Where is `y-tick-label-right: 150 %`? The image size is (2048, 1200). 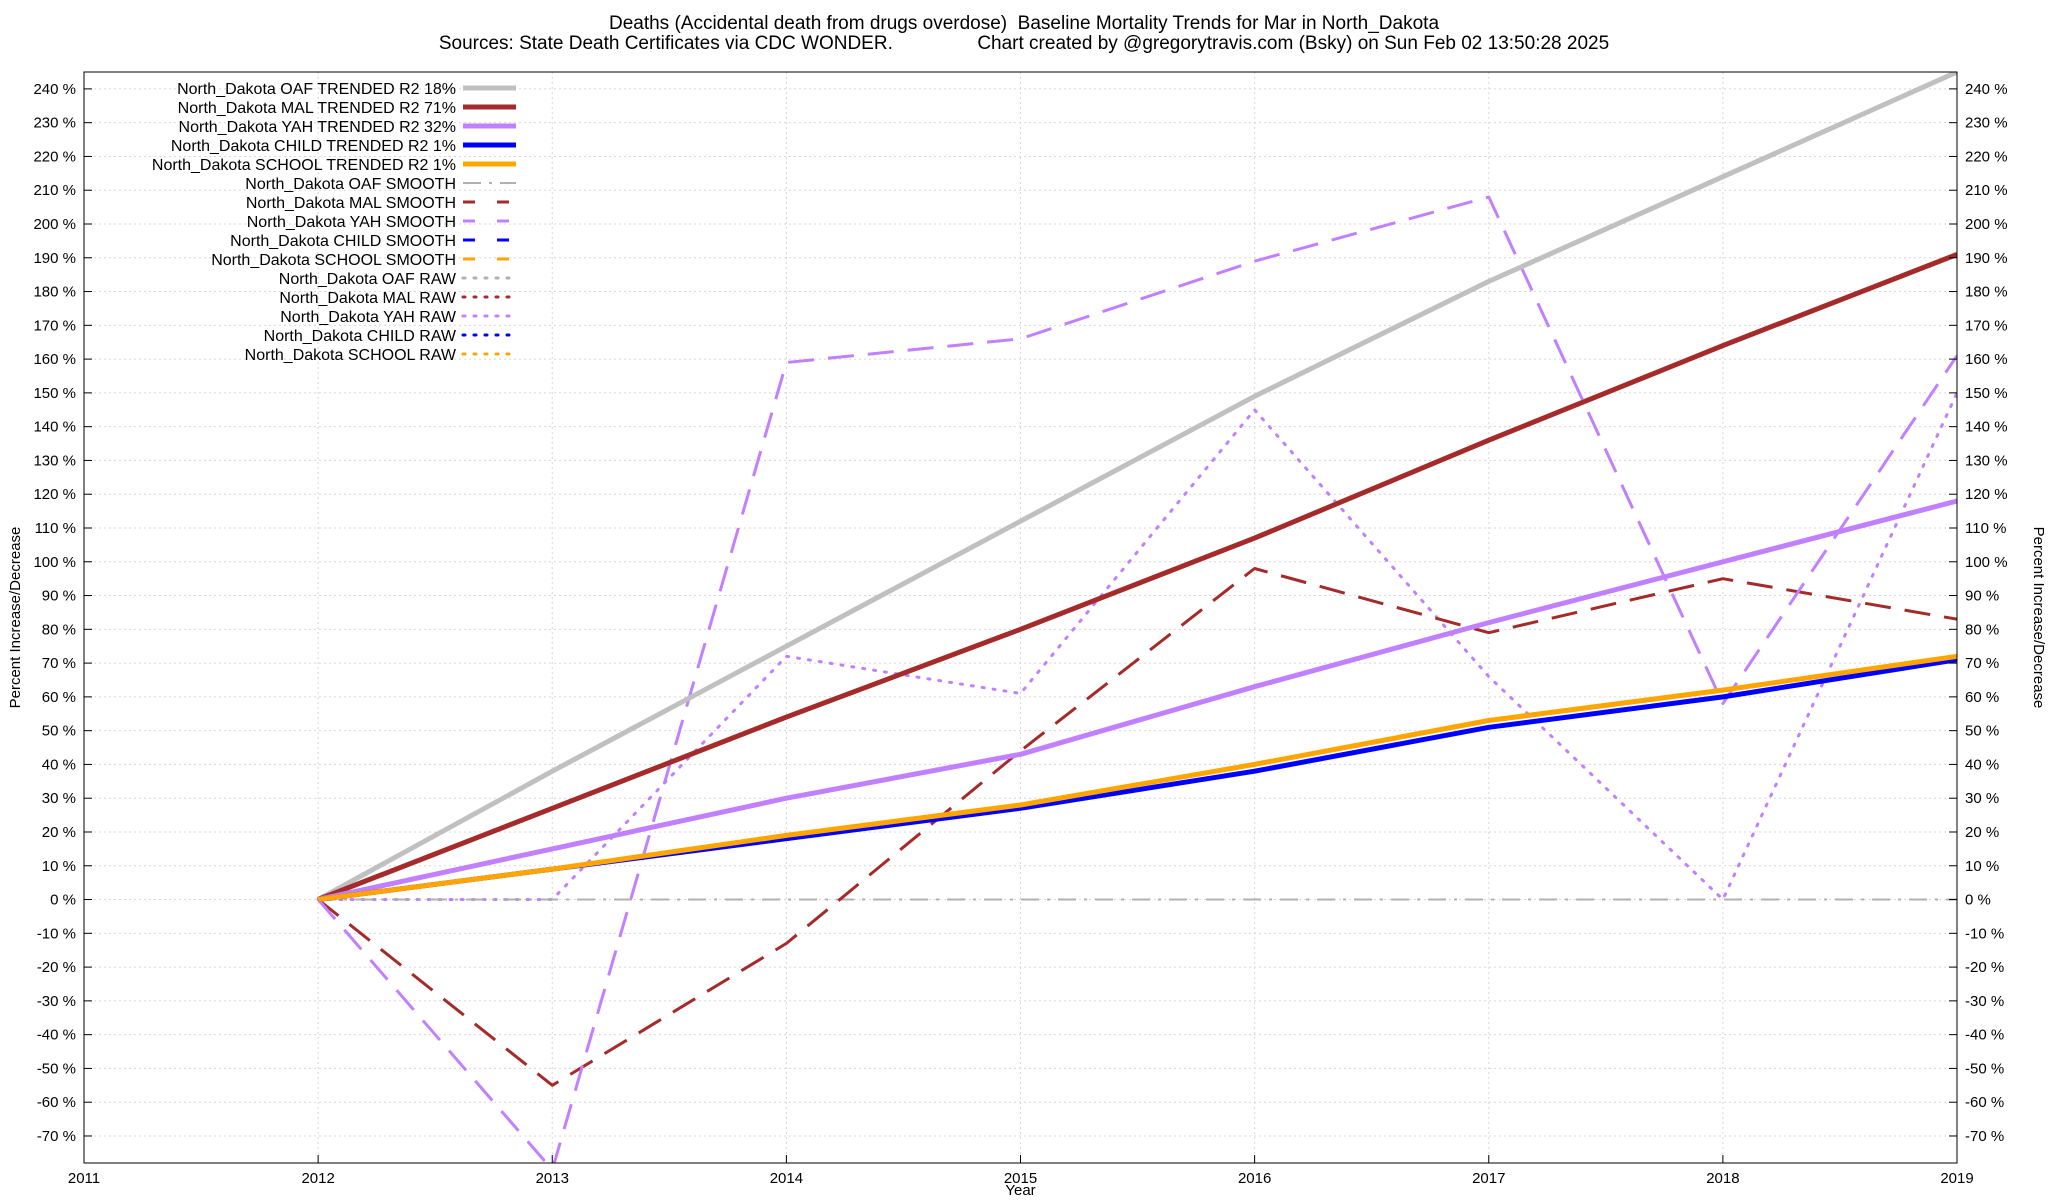
y-tick-label-right: 150 % is located at coordinates (1986, 393).